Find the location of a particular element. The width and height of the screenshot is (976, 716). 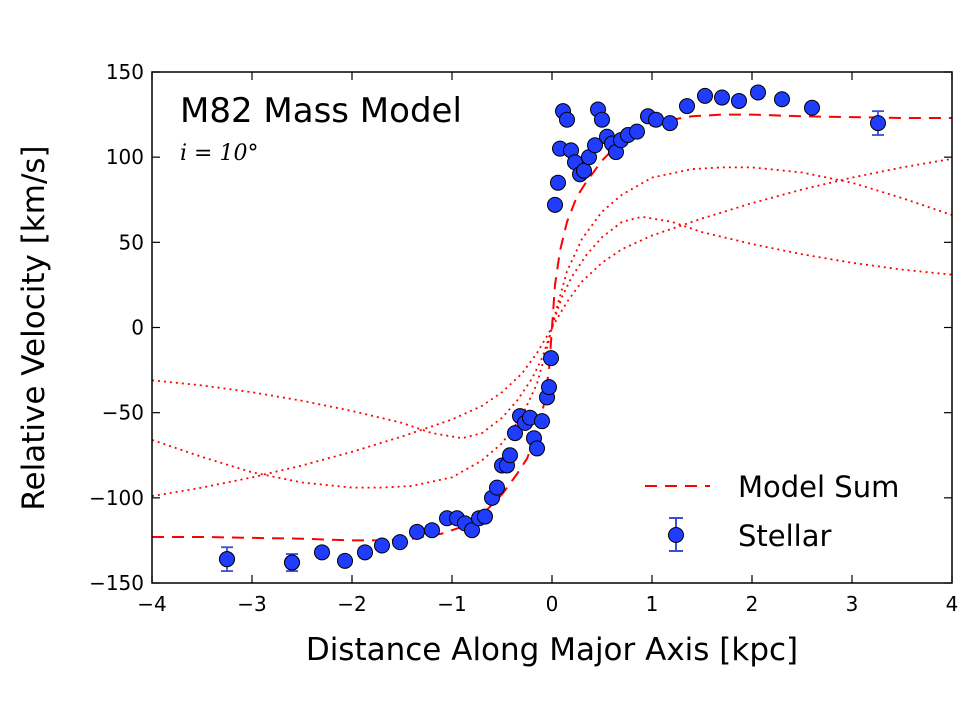

x-tick-label: 4 is located at coordinates (952, 604).